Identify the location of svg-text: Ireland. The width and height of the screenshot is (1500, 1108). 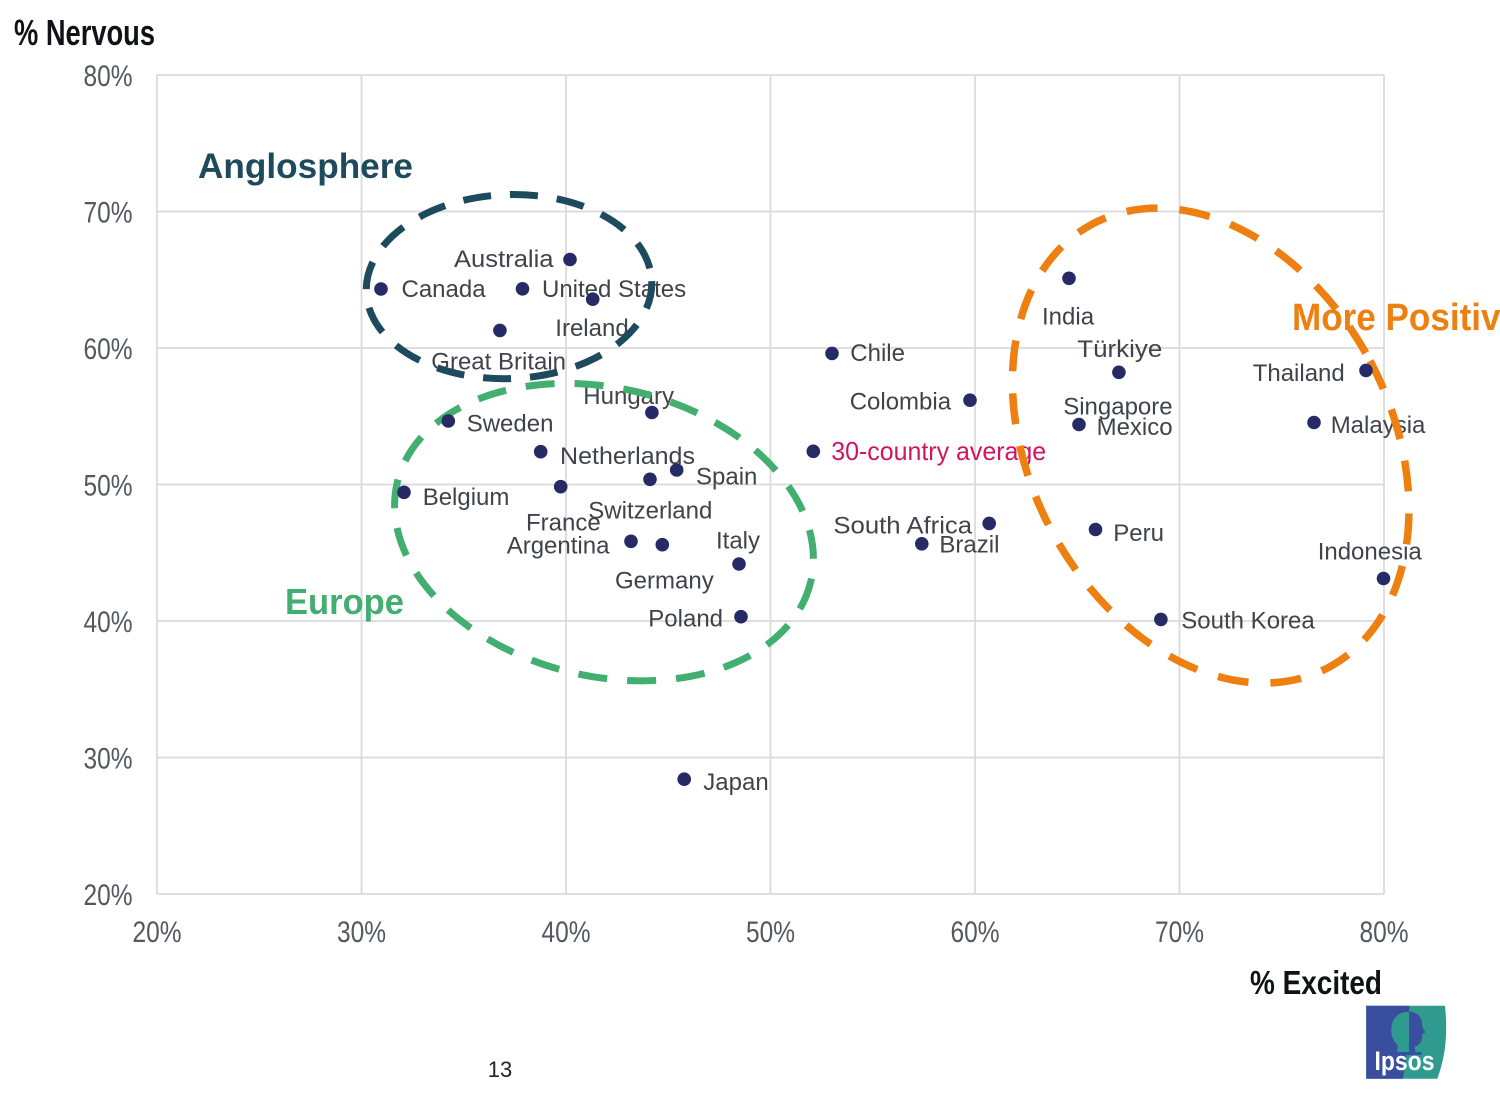
(591, 328).